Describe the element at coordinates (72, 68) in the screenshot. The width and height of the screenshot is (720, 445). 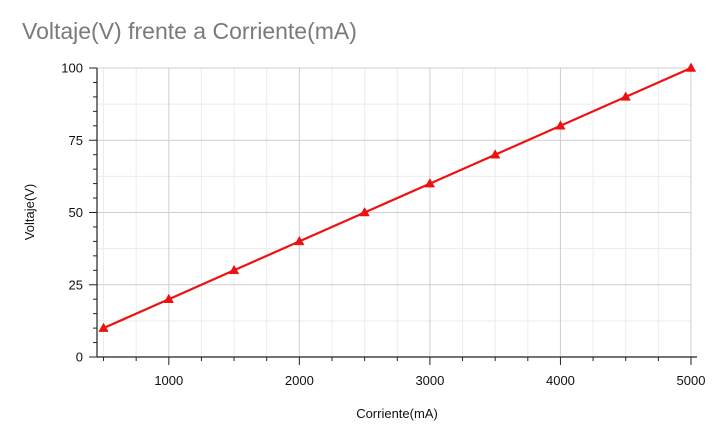
I see `y-tick-label: 100` at that location.